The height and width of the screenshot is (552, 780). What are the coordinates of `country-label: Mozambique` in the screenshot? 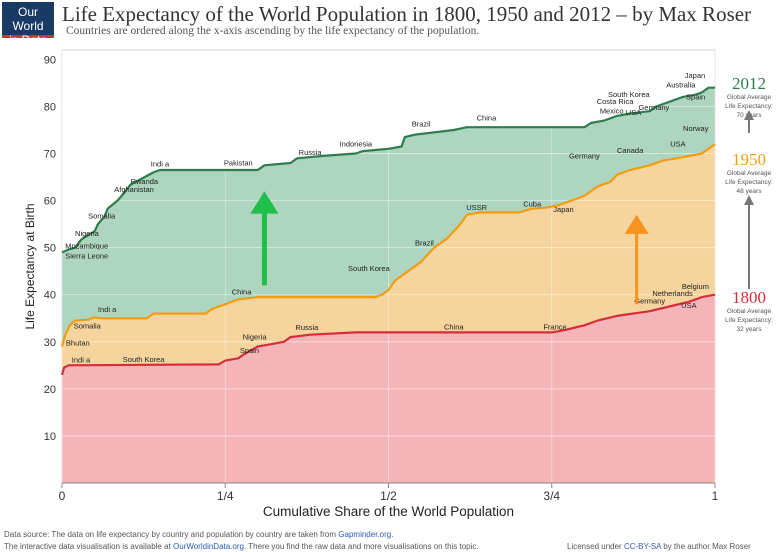 It's located at (86, 246).